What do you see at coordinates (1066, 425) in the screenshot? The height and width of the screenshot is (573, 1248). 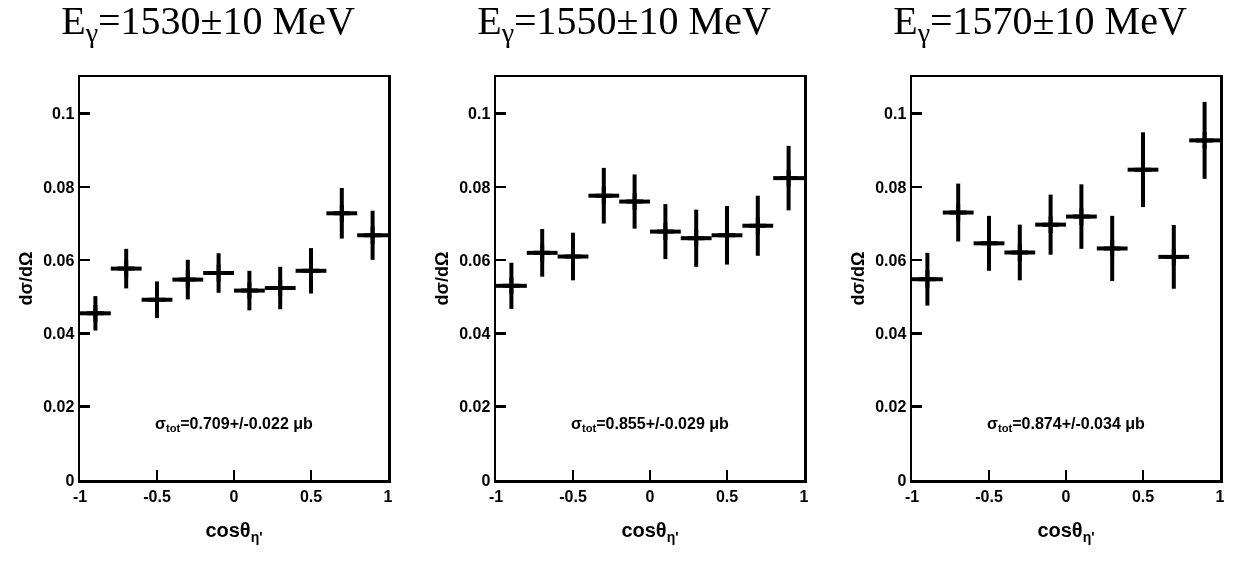 I see `annotation: σ$_{tot}$=0.874+/-0.034 μb` at bounding box center [1066, 425].